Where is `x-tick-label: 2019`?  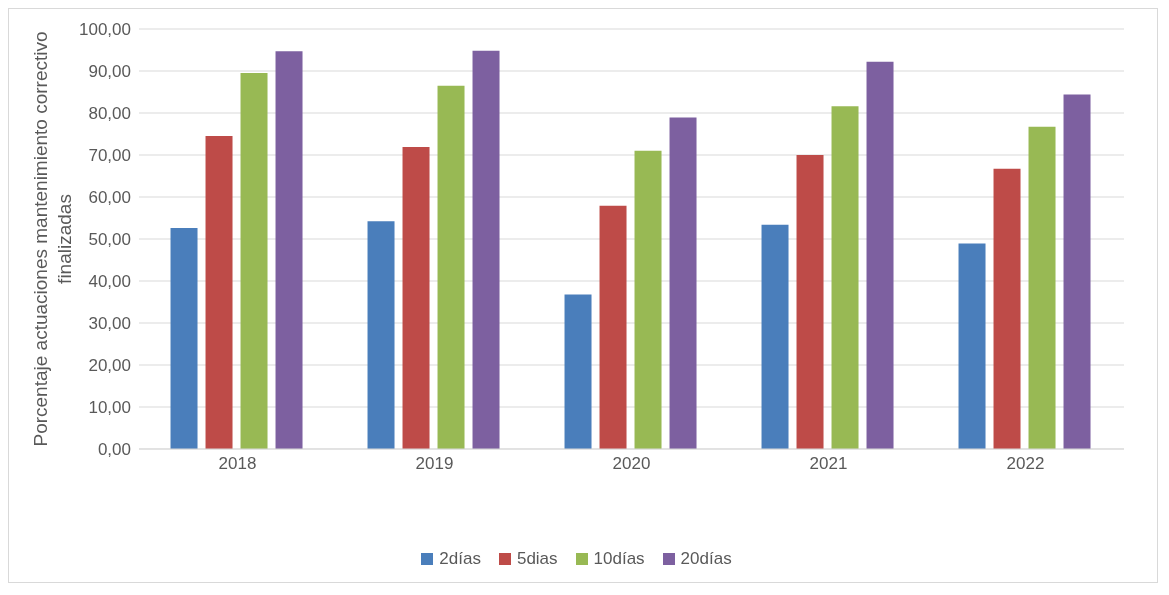 x-tick-label: 2019 is located at coordinates (434, 464).